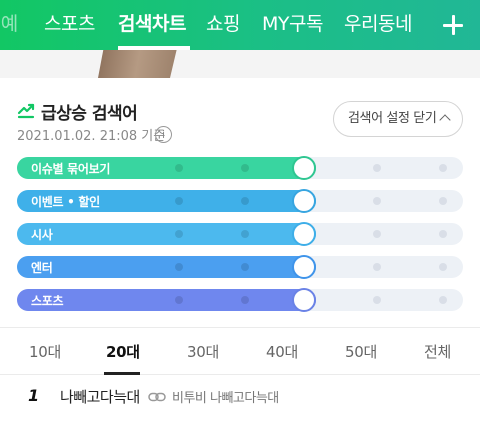 Image resolution: width=480 pixels, height=433 pixels. What do you see at coordinates (240, 64) in the screenshot?
I see `banner-image-strip` at bounding box center [240, 64].